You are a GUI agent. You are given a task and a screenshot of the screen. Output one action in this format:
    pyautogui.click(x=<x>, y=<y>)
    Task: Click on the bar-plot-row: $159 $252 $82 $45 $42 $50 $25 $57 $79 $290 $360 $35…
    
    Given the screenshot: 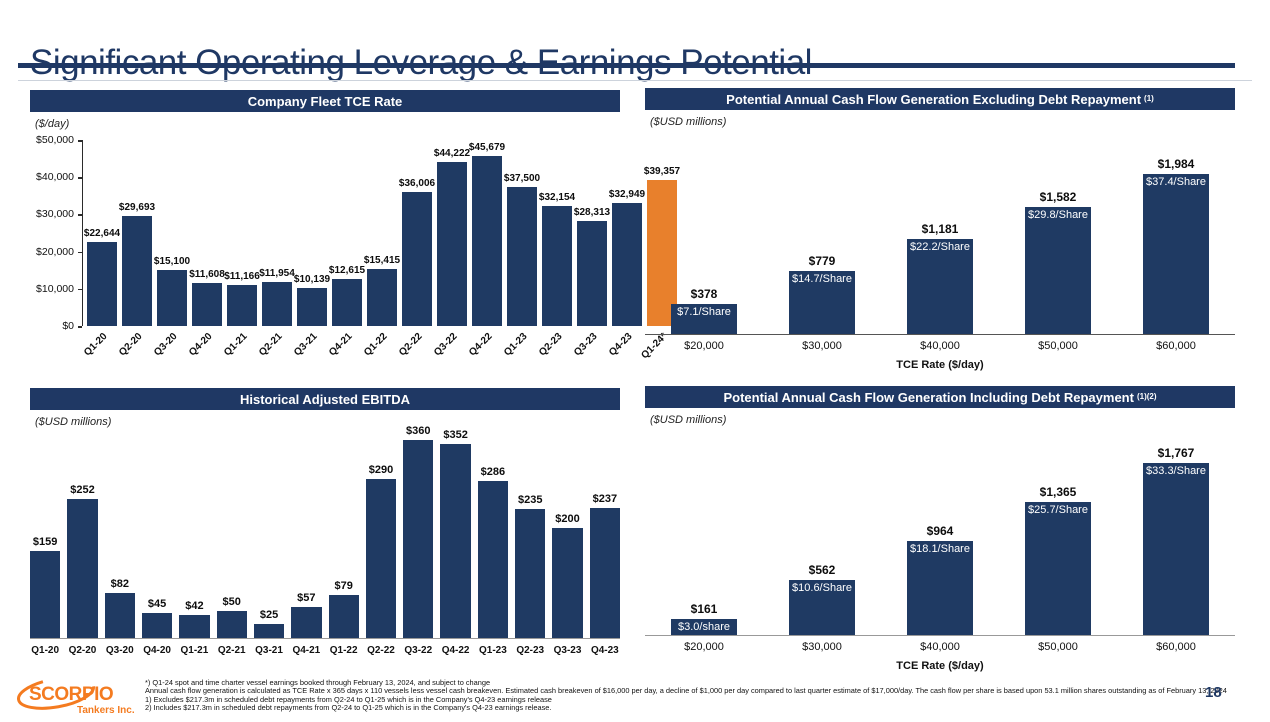 What is the action you would take?
    pyautogui.click(x=325, y=531)
    